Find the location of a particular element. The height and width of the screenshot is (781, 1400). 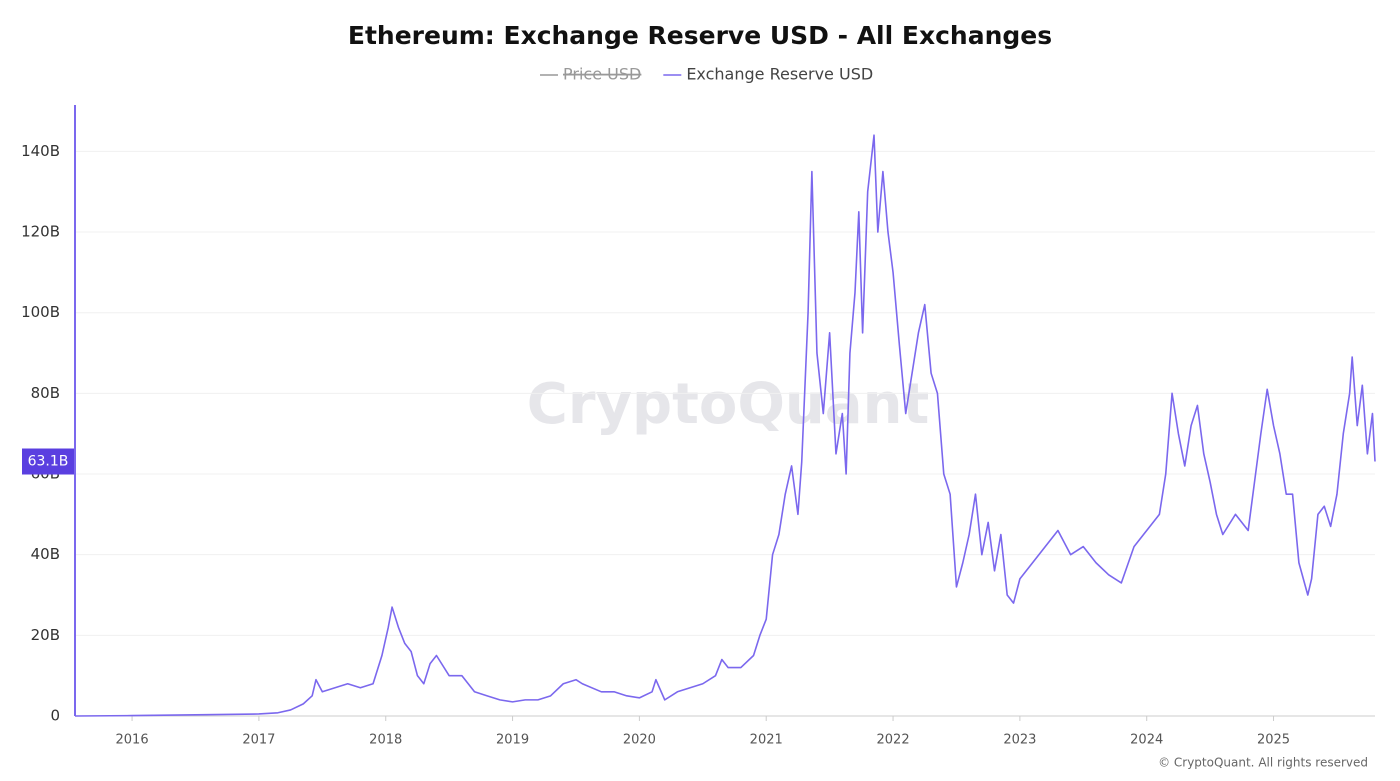

y-tick-label: 40B is located at coordinates (45, 554).